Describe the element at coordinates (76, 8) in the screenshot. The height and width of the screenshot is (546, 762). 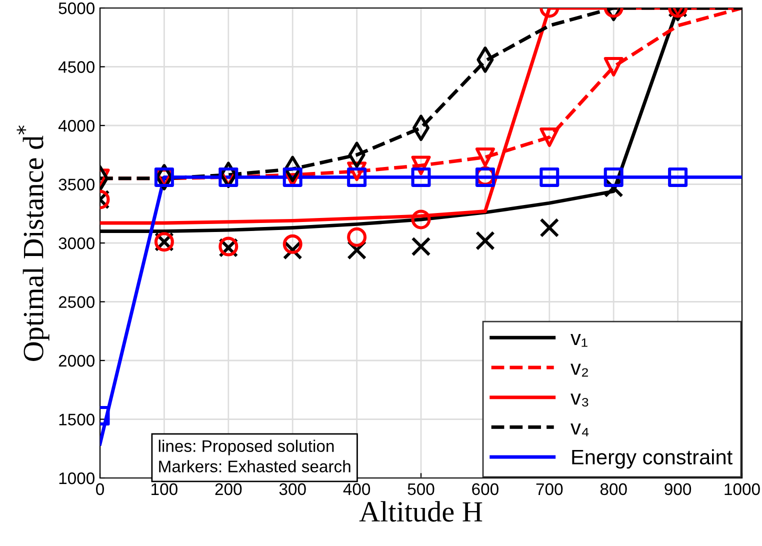
I see `y-tick-label: 5000` at that location.